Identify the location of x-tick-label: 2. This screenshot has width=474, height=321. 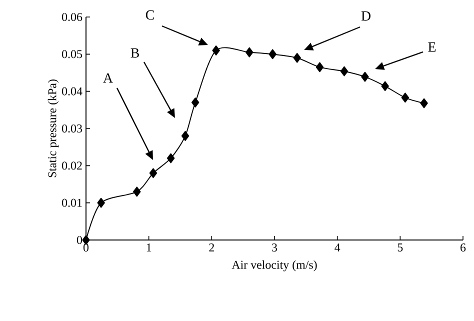
(211, 248).